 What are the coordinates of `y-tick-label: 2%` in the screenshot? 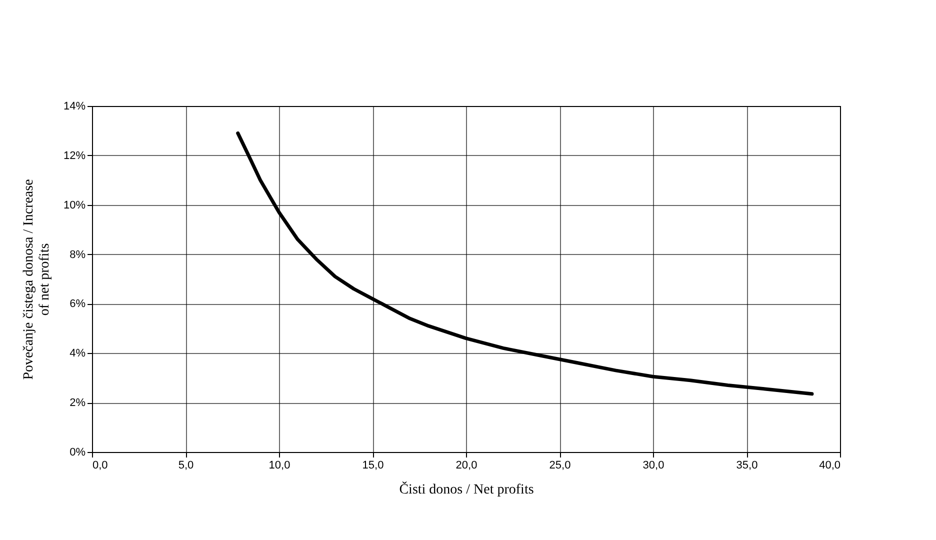 It's located at (78, 403).